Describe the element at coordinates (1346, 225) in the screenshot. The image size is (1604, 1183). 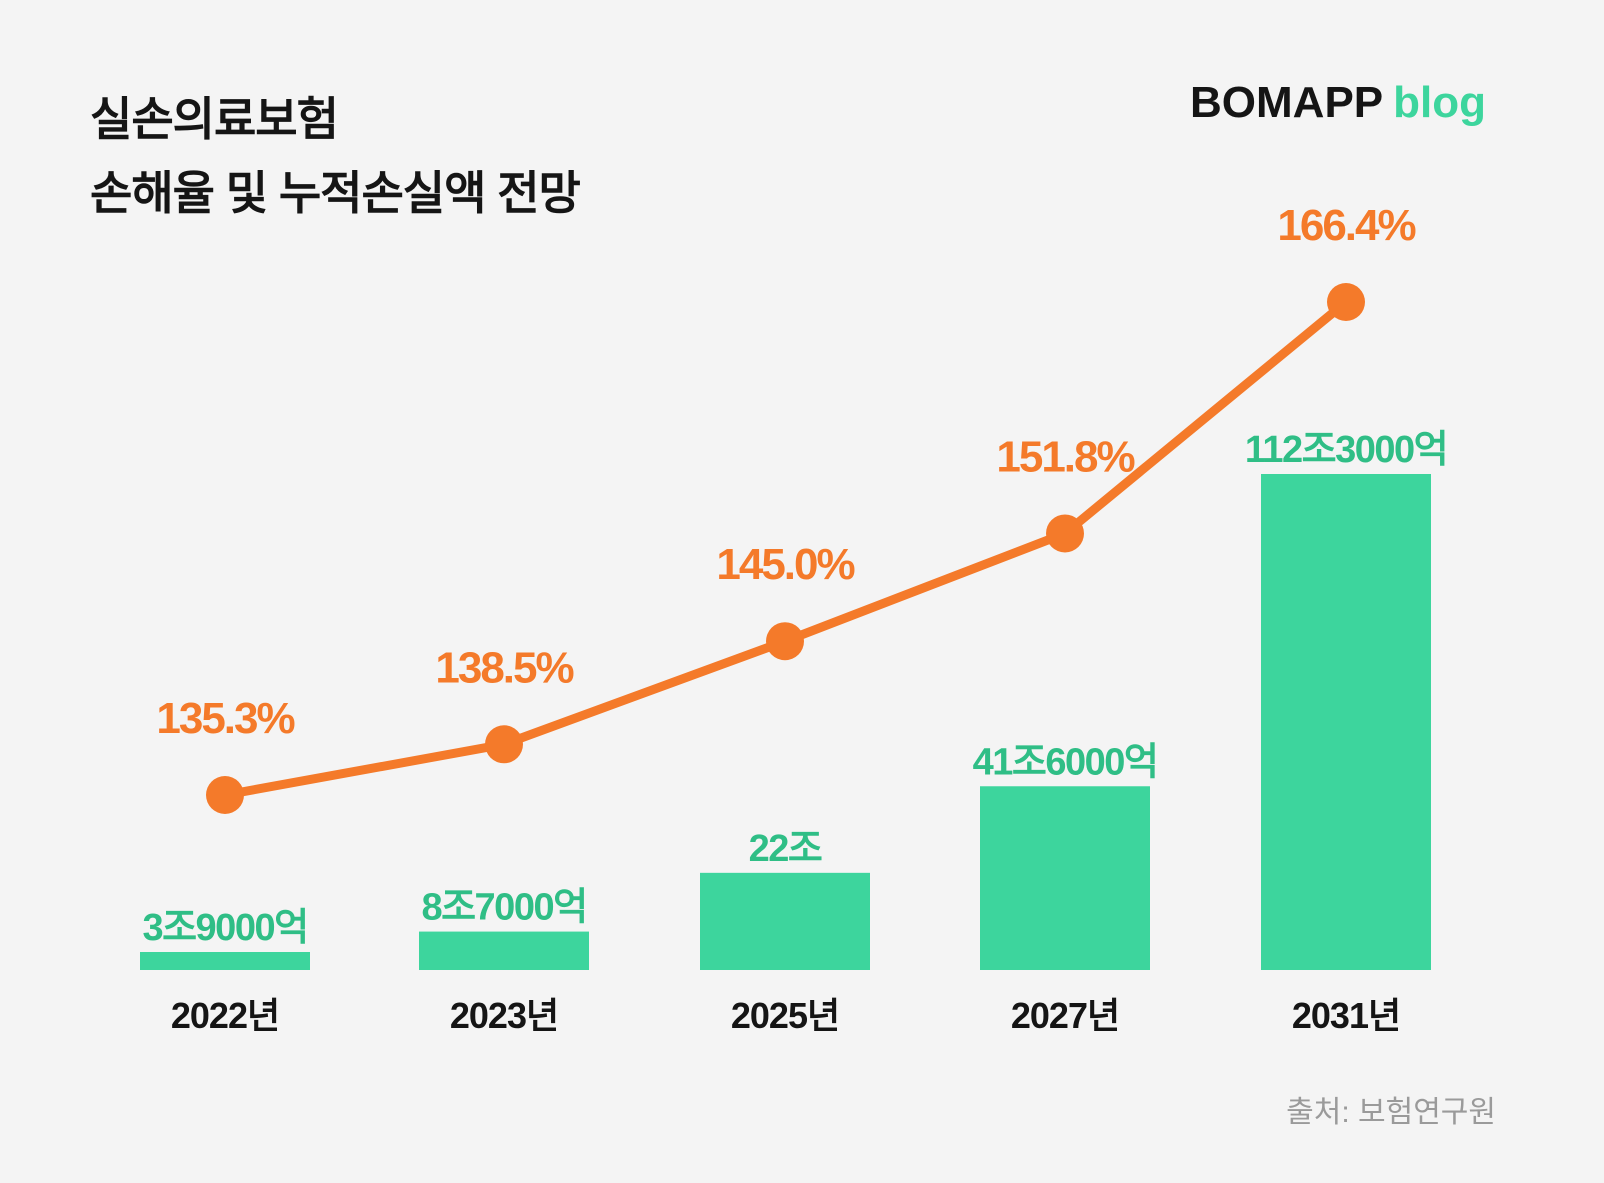
I see `line-value-label-4: 166.4%` at that location.